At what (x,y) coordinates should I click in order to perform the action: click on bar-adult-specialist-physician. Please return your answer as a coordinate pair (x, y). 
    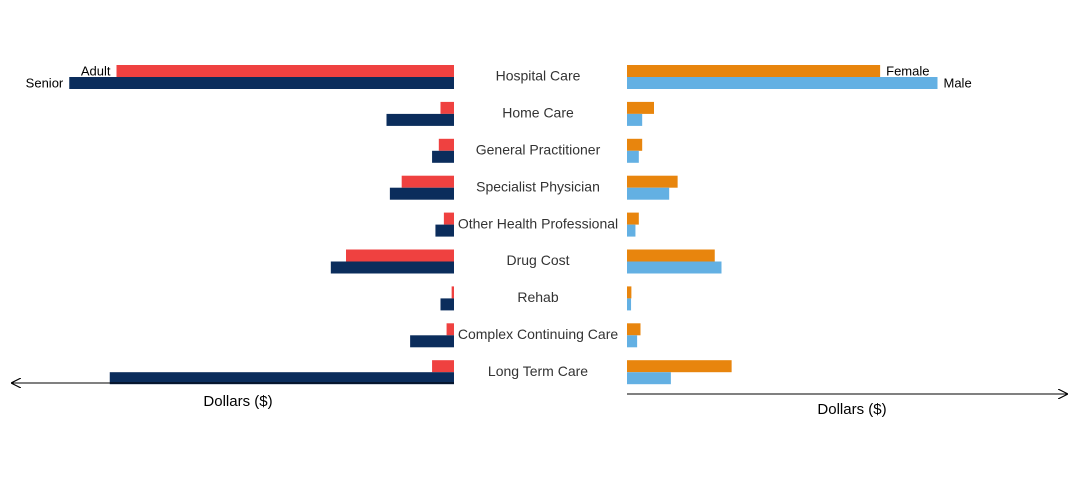
    Looking at the image, I should click on (427, 181).